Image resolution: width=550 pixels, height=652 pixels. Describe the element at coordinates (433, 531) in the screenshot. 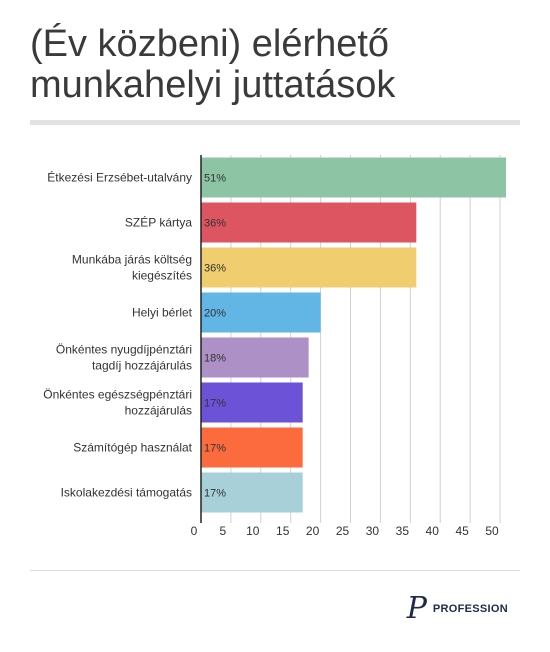

I see `x-tick-label: 40` at that location.